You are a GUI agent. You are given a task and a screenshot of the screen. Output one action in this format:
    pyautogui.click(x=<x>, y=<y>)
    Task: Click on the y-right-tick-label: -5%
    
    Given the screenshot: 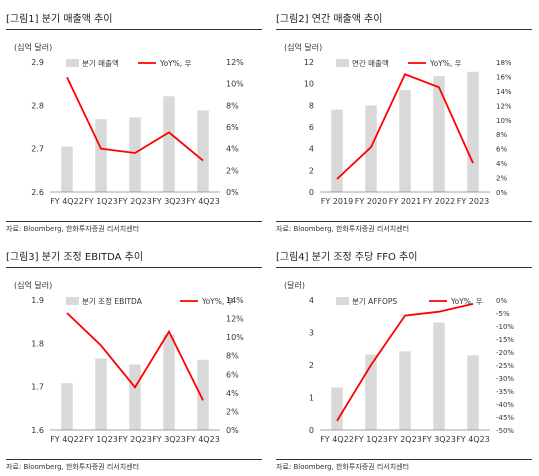 What is the action you would take?
    pyautogui.click(x=503, y=314)
    